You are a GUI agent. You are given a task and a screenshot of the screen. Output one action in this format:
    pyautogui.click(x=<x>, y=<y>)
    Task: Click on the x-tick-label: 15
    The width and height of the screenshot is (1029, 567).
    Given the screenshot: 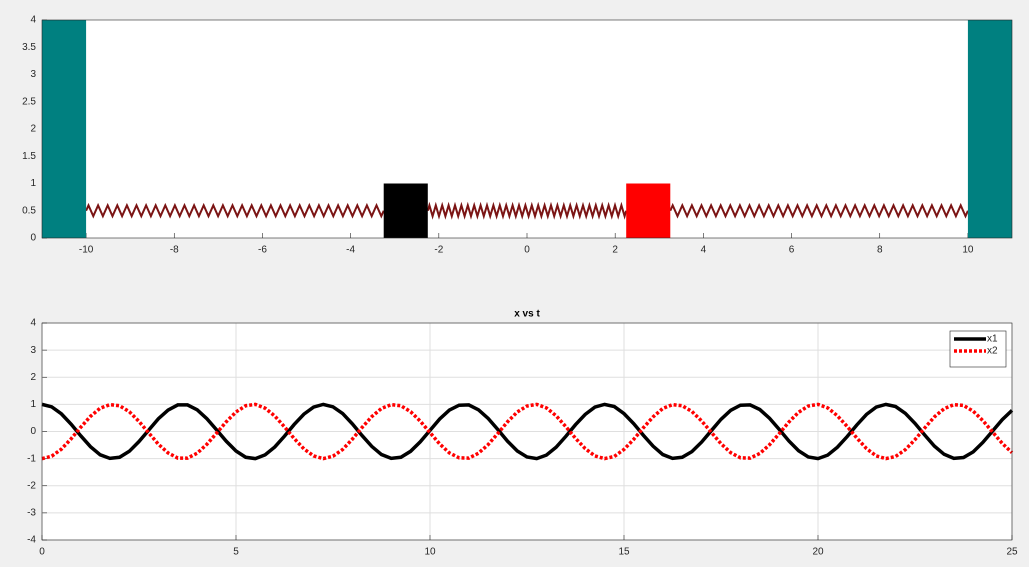 What is the action you would take?
    pyautogui.click(x=624, y=552)
    